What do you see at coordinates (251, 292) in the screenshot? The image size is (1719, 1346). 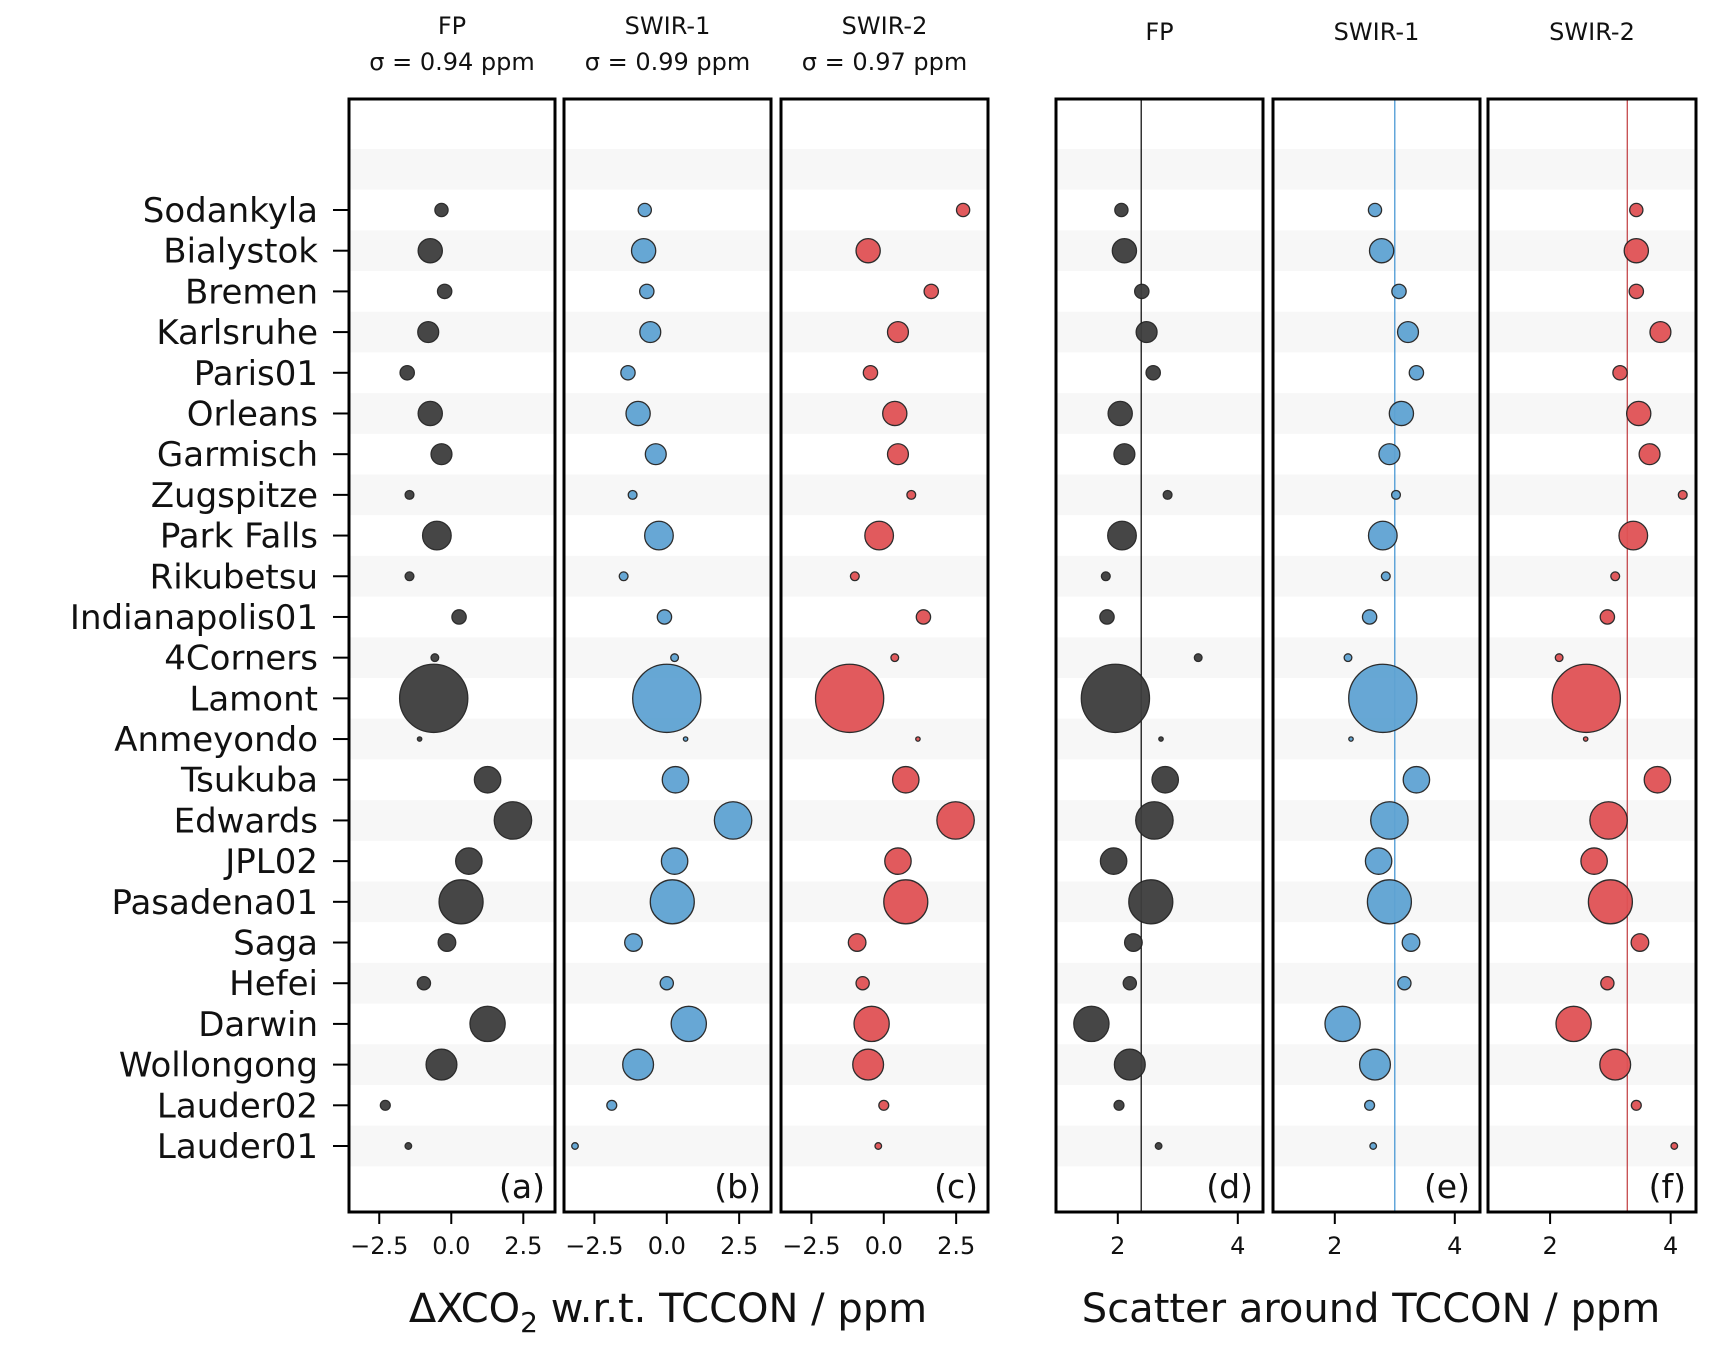 I see `station-label: Bremen` at bounding box center [251, 292].